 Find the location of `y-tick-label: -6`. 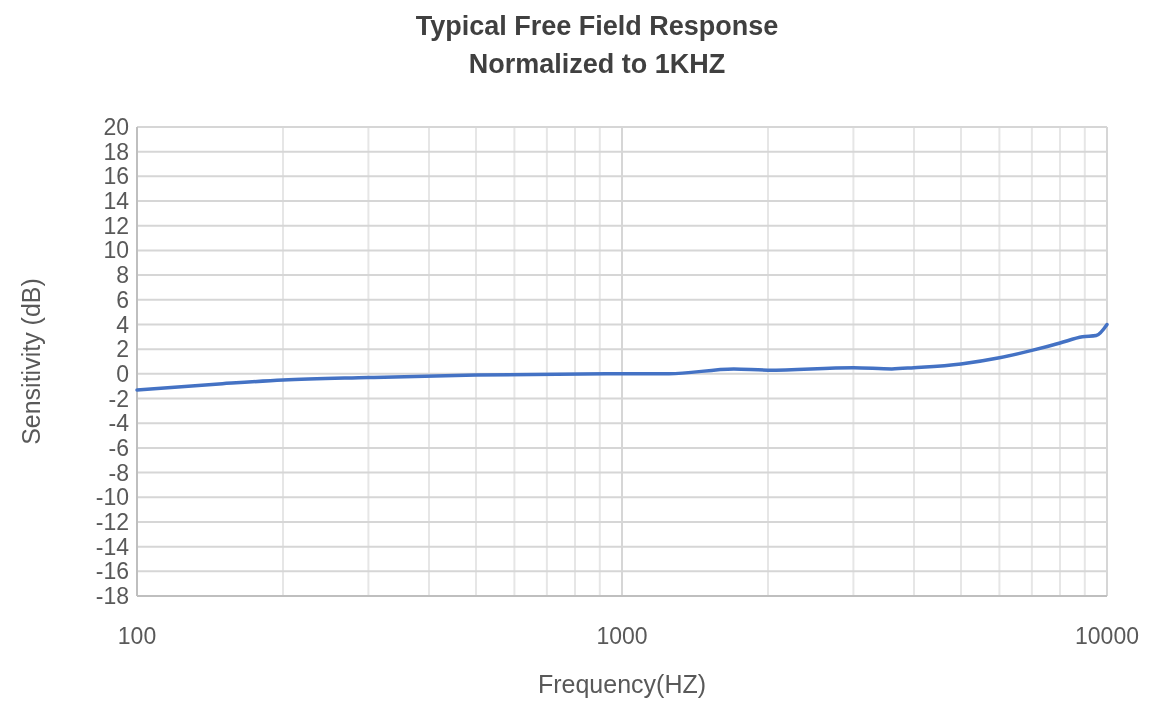

y-tick-label: -6 is located at coordinates (118, 447).